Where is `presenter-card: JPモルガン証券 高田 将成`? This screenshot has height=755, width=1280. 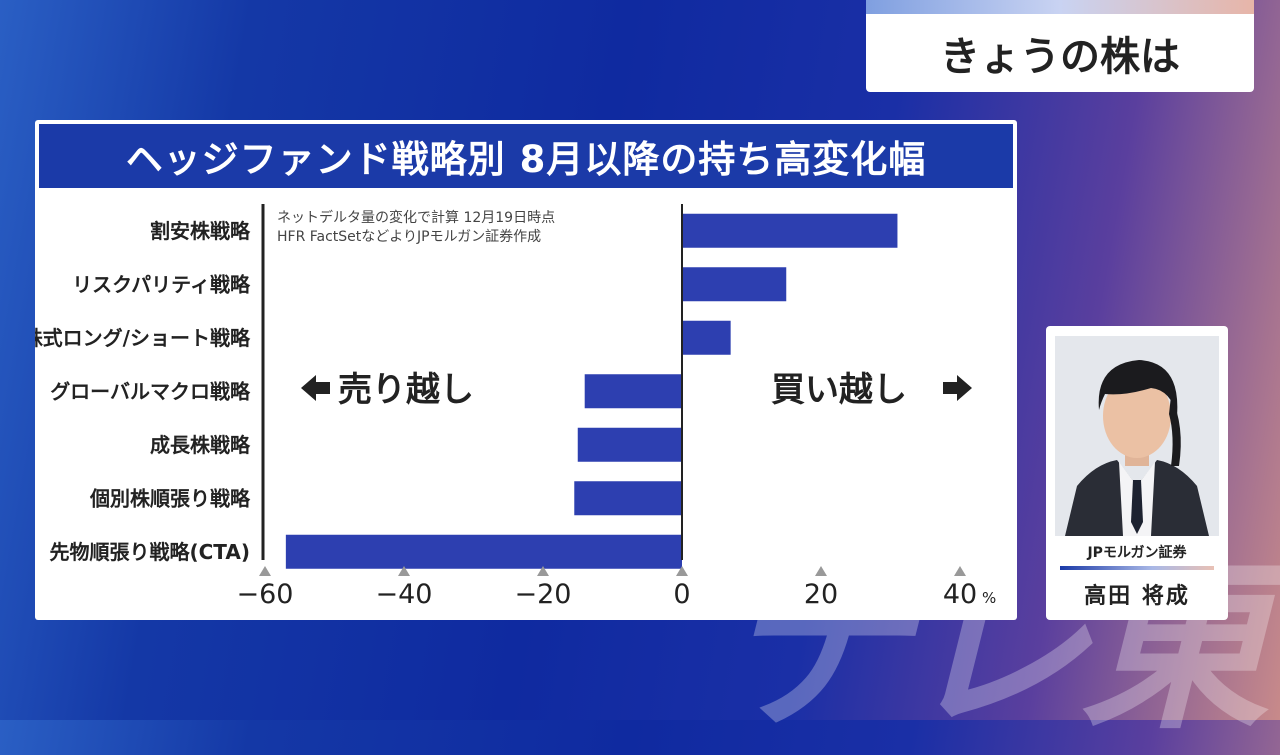
presenter-card: JPモルガン証券 高田 将成 is located at coordinates (1137, 473).